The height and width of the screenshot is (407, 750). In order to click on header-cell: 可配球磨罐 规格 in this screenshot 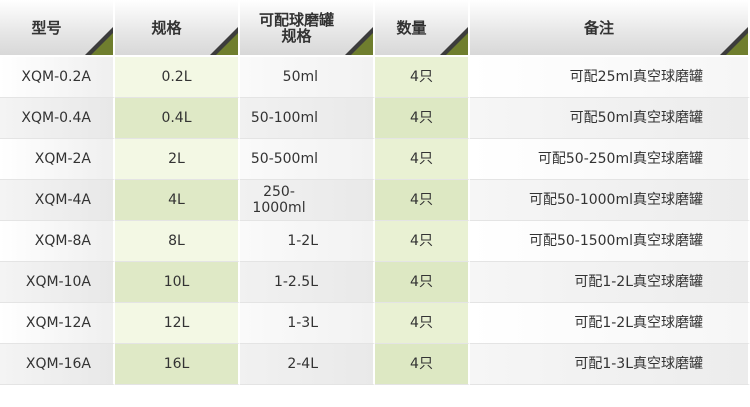, I will do `click(307, 27)`.